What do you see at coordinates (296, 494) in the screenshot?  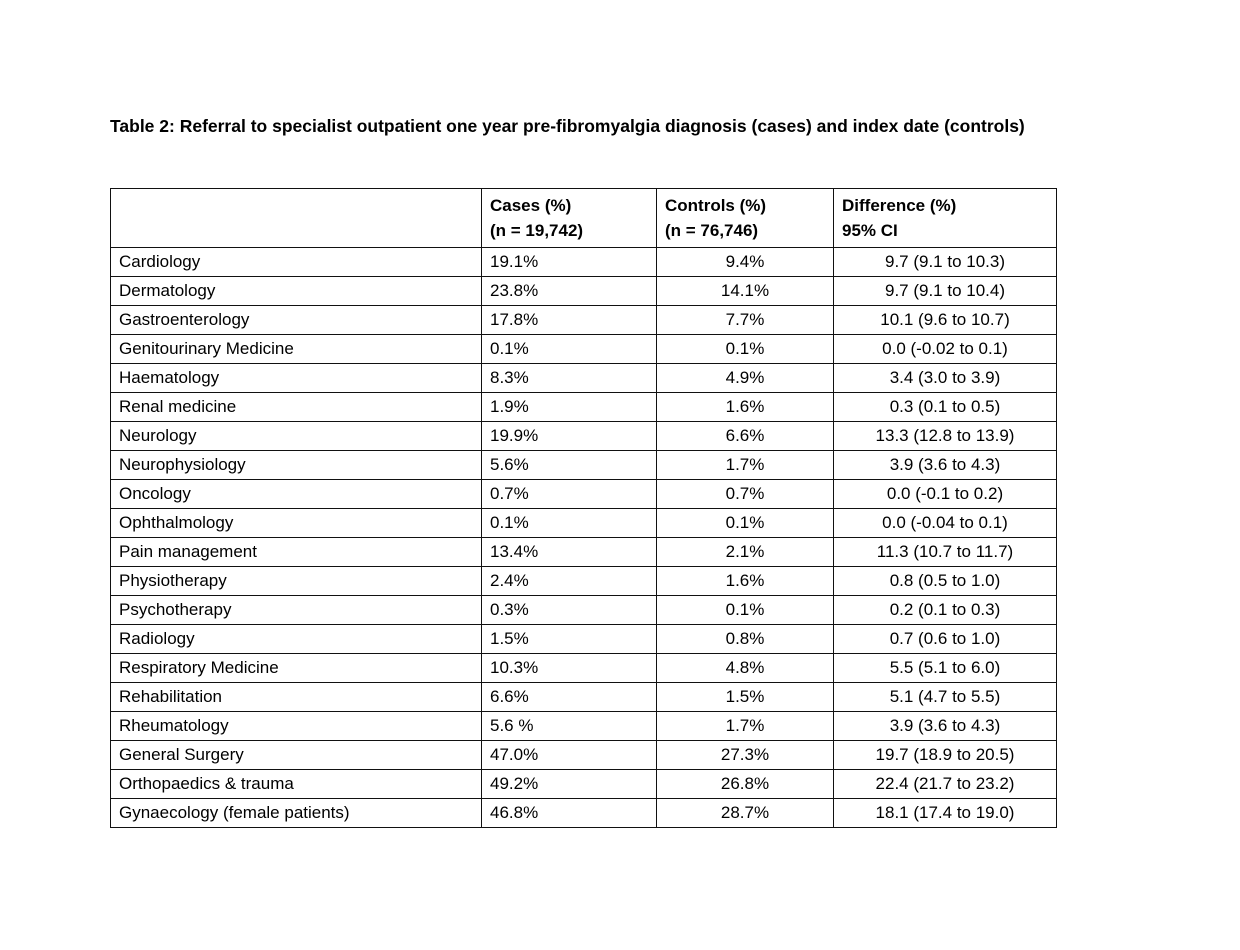 I see `specialty-cell: Oncology` at bounding box center [296, 494].